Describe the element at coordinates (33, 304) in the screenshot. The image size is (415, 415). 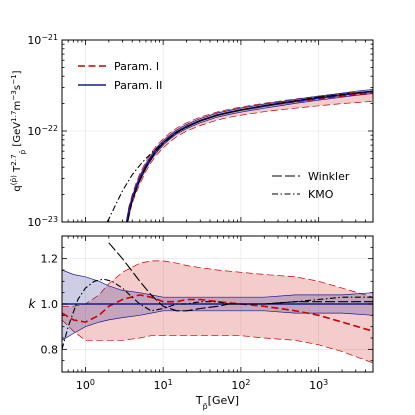
I see `bottom-y-axis-label: k` at that location.